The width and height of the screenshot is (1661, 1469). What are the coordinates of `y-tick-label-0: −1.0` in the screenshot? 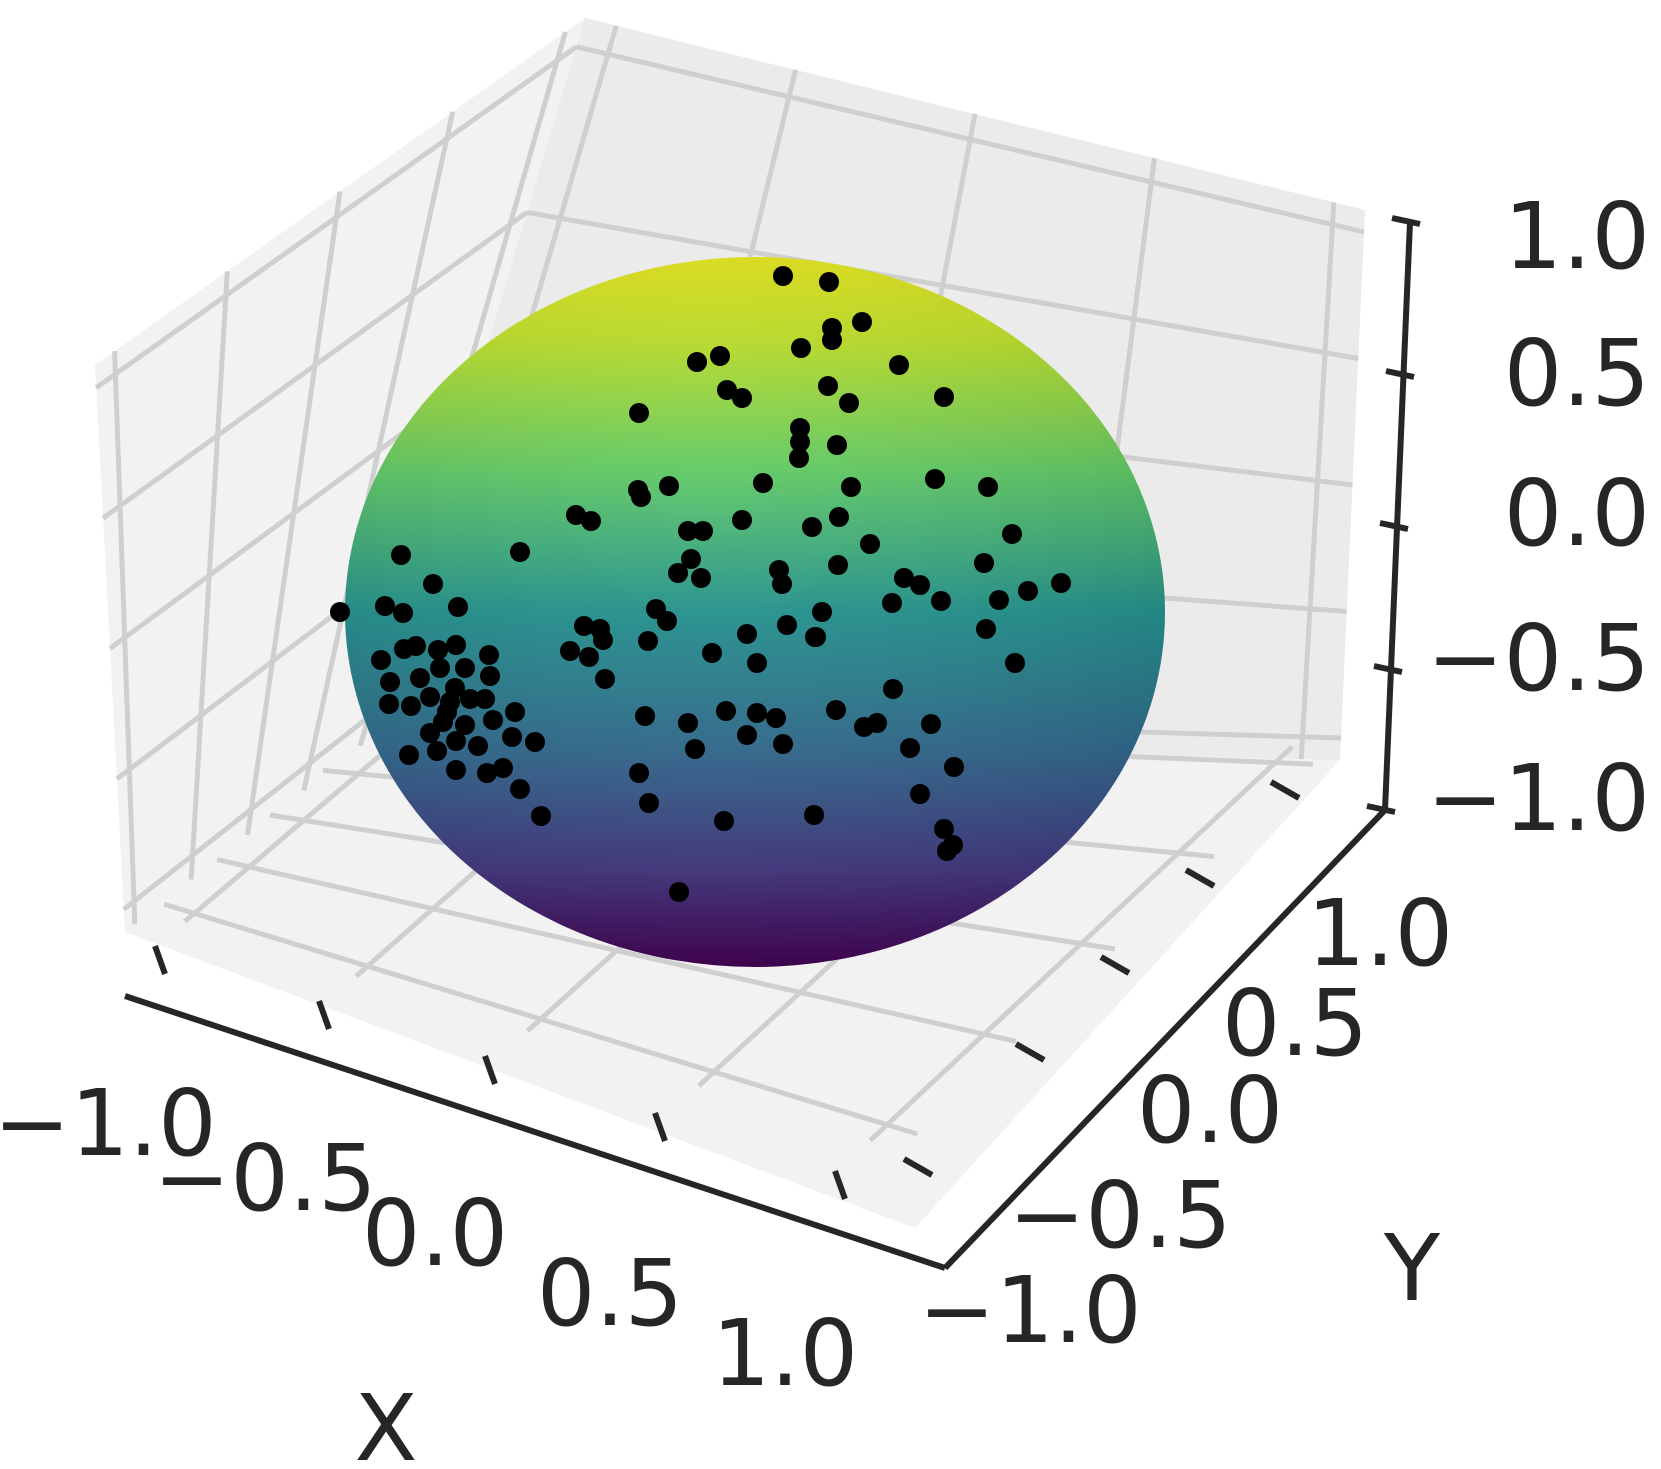 It's located at (1029, 1310).